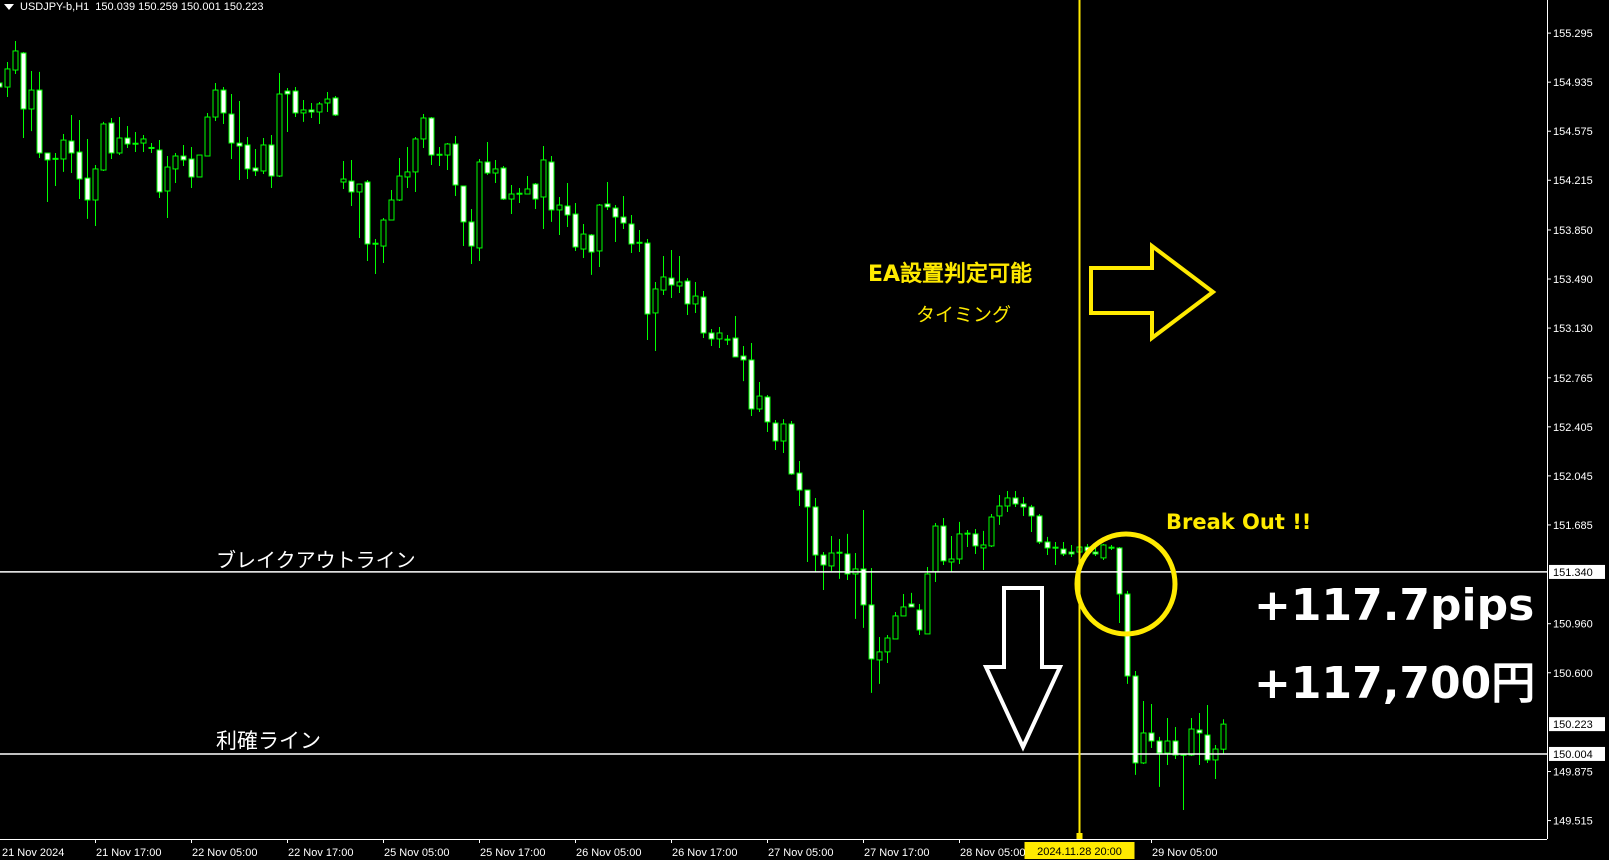 This screenshot has height=860, width=1609. I want to click on breakout-line-label: ブレイクアウトライン, so click(316, 560).